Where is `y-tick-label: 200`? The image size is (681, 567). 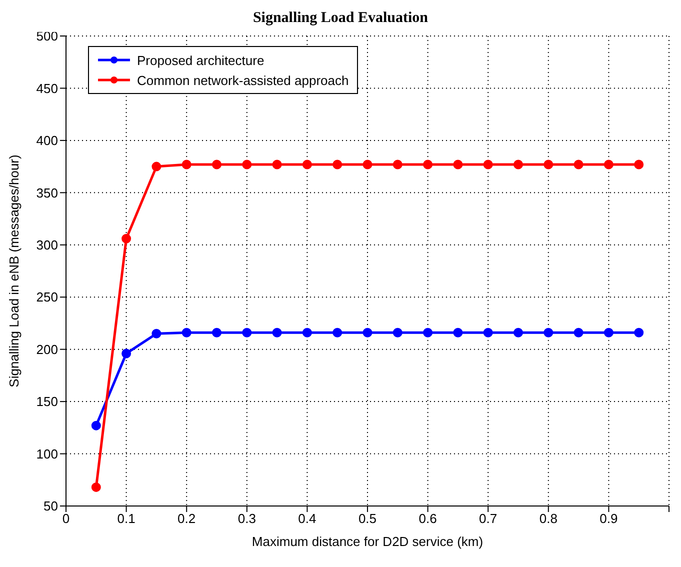 y-tick-label: 200 is located at coordinates (47, 349).